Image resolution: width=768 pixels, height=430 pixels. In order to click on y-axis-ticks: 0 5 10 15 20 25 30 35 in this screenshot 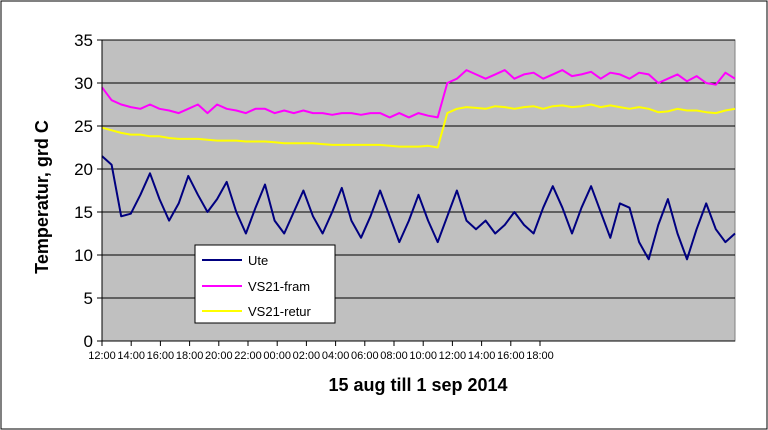, I will do `click(88, 191)`.